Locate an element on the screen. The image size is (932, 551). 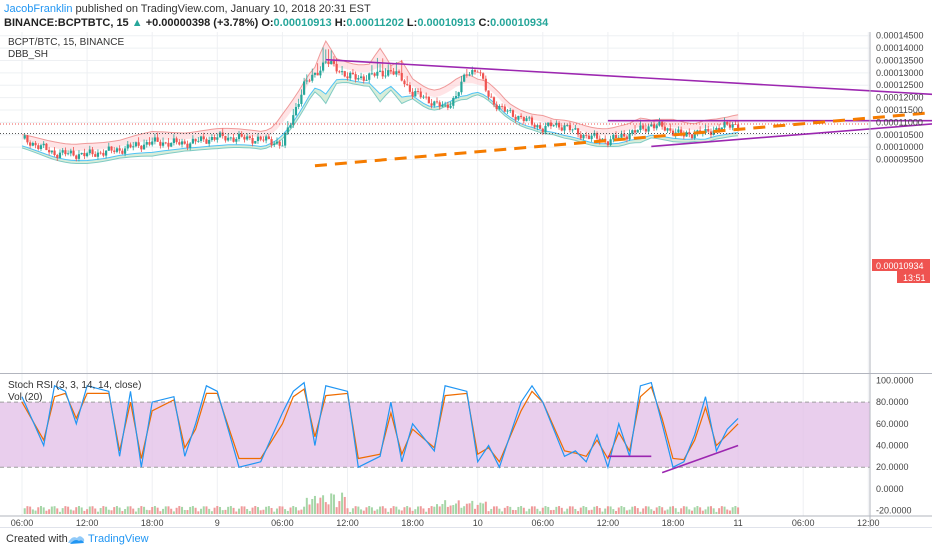
countdown-value: 13:51 is located at coordinates (914, 278).